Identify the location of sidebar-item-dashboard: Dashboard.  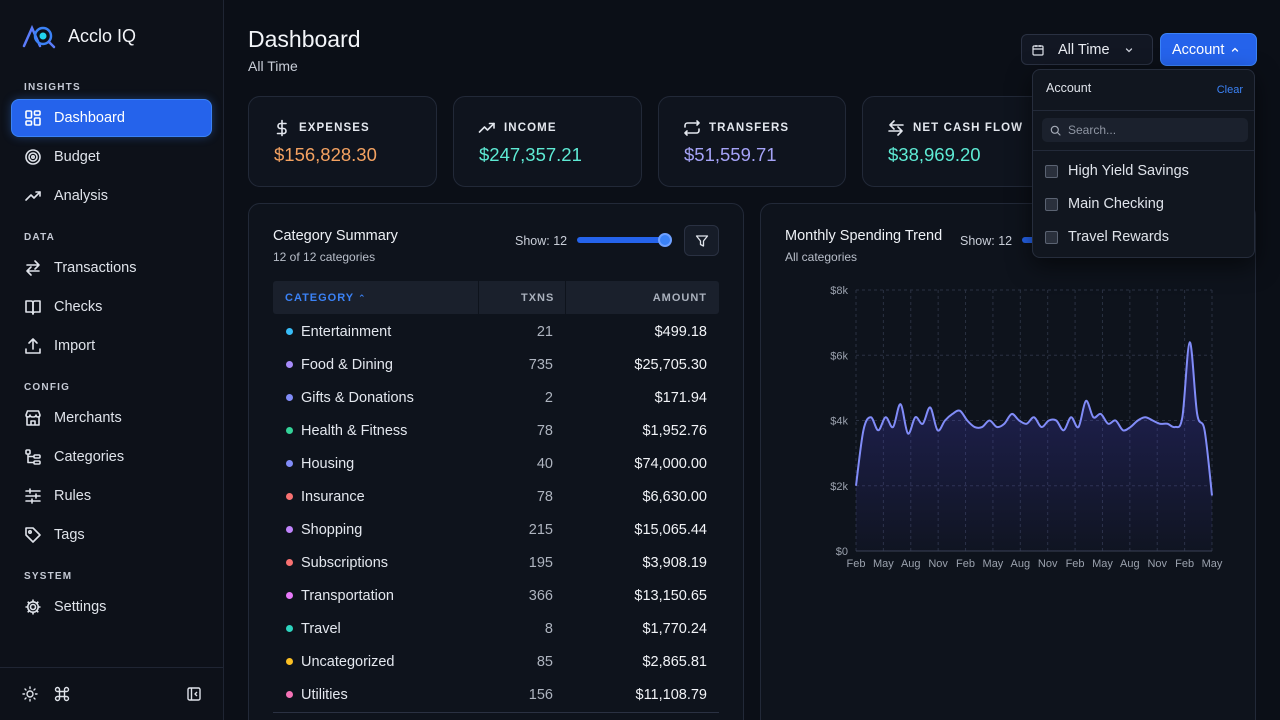
(111, 118).